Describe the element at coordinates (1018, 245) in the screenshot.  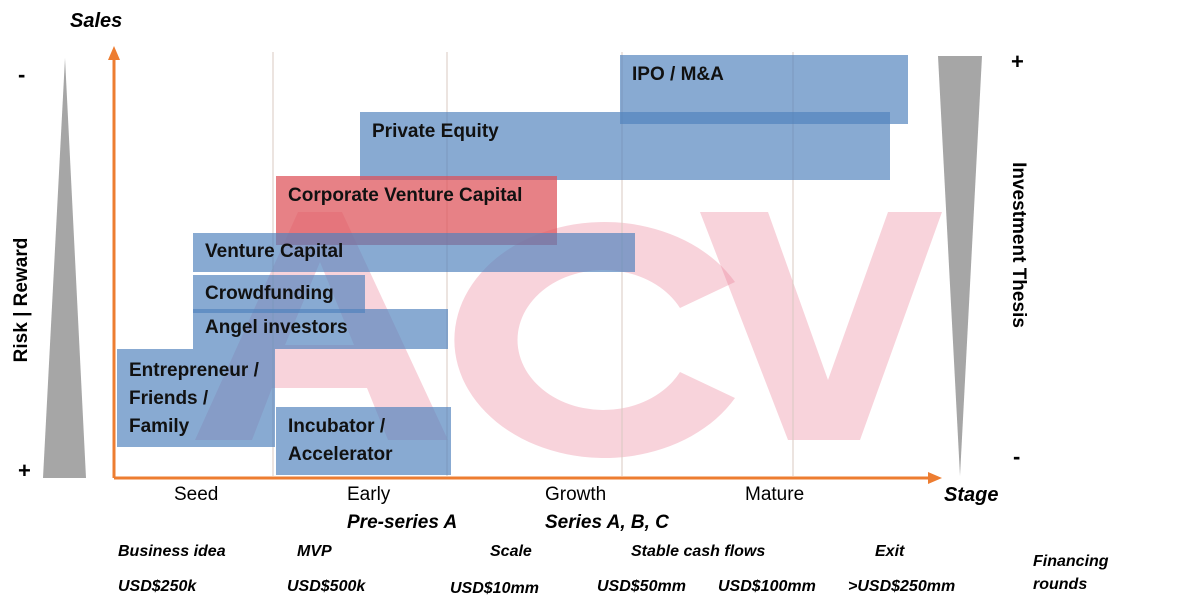
I see `investment-thesis-label: Investment Thesis` at that location.